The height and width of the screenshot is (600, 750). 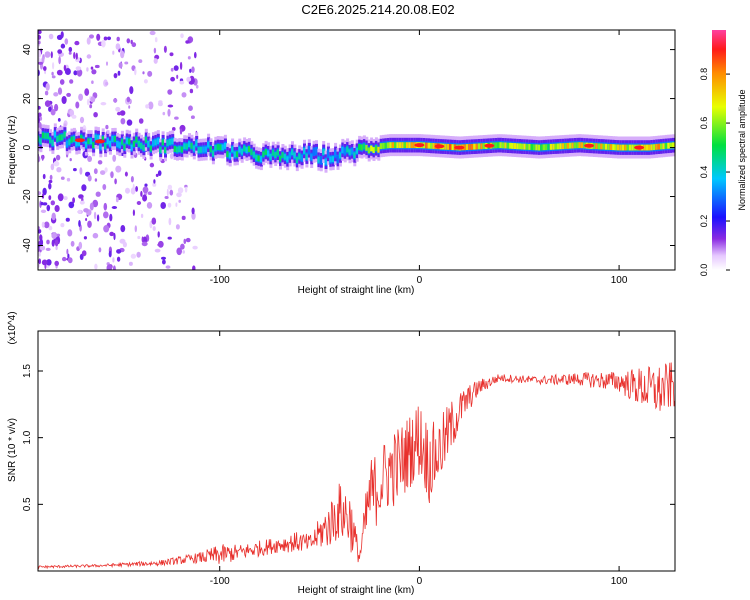 What do you see at coordinates (619, 280) in the screenshot?
I see `spectrogram-x-tick-label: 100` at bounding box center [619, 280].